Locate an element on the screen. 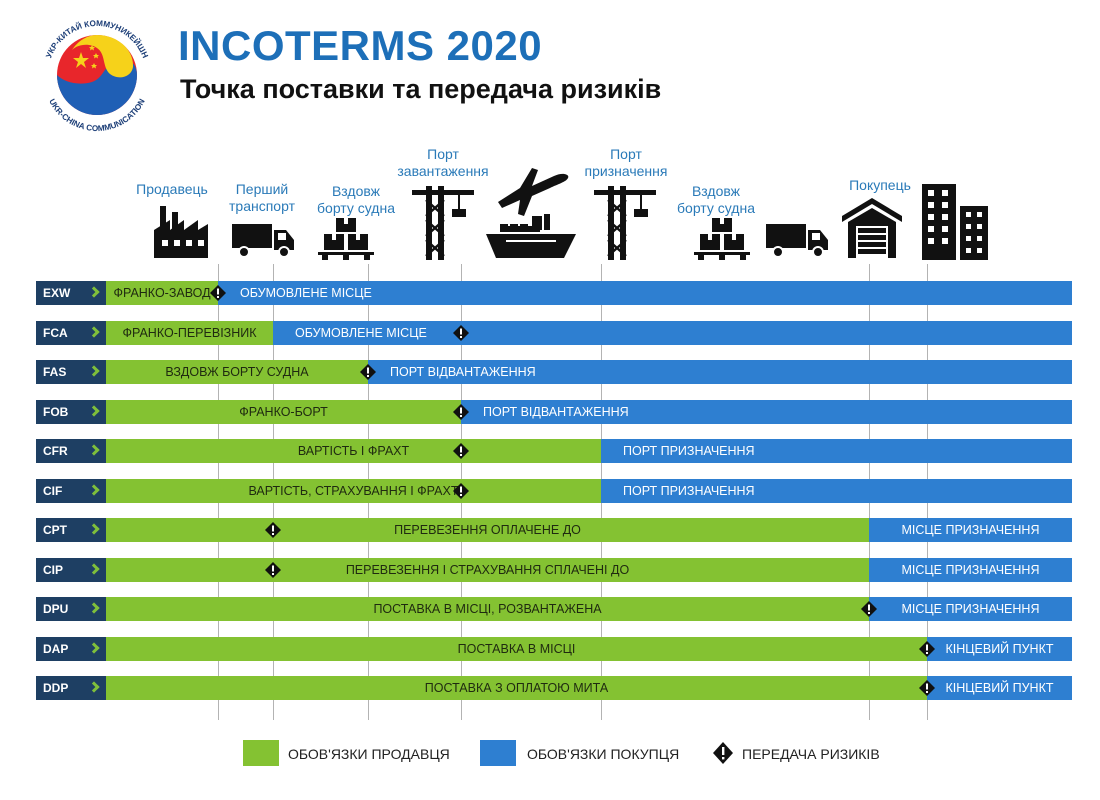  term-code: FCA is located at coordinates (71, 332).